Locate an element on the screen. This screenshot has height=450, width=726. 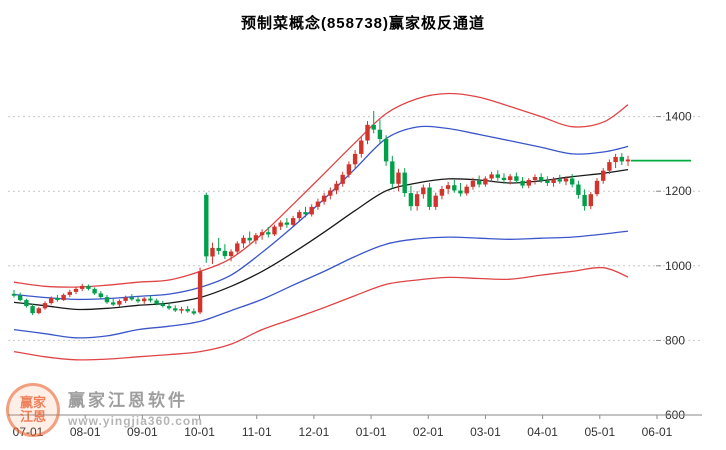
y-axis-label: 1000 is located at coordinates (678, 266).